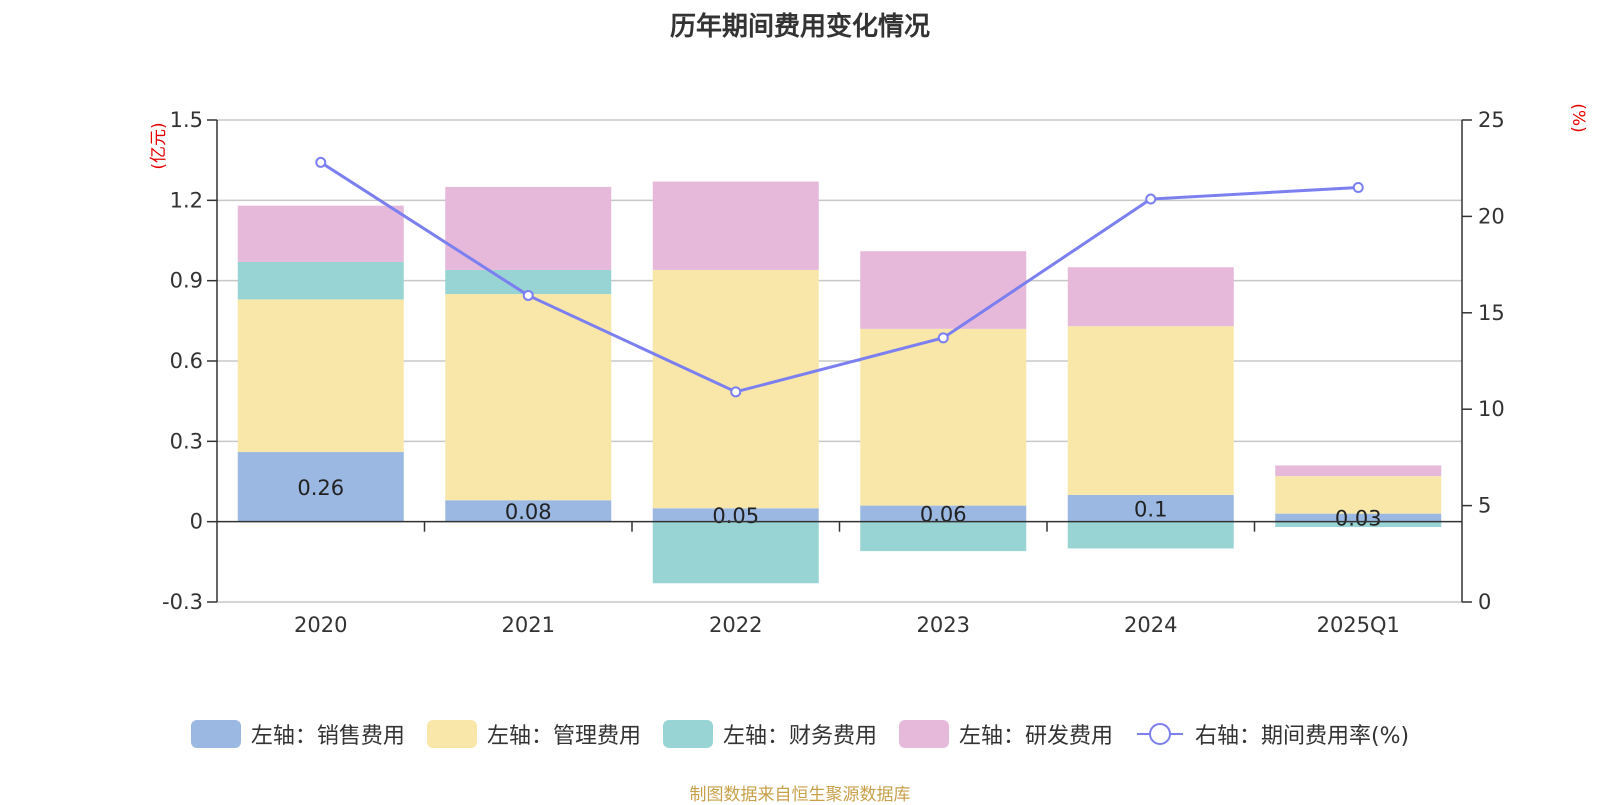 The width and height of the screenshot is (1600, 805). What do you see at coordinates (943, 290) in the screenshot?
I see `bar-rnd-2023` at bounding box center [943, 290].